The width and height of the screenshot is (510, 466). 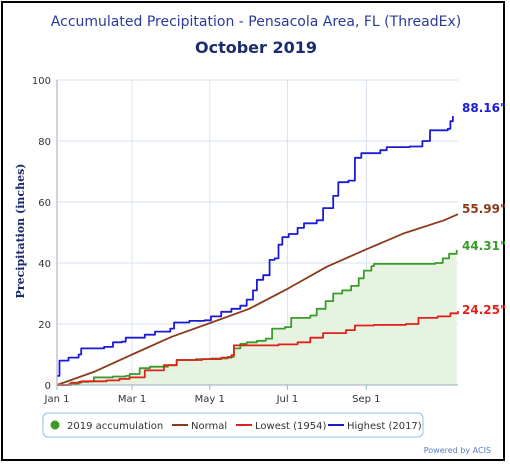 I want to click on x-tick-label: Jan 1, so click(x=57, y=399).